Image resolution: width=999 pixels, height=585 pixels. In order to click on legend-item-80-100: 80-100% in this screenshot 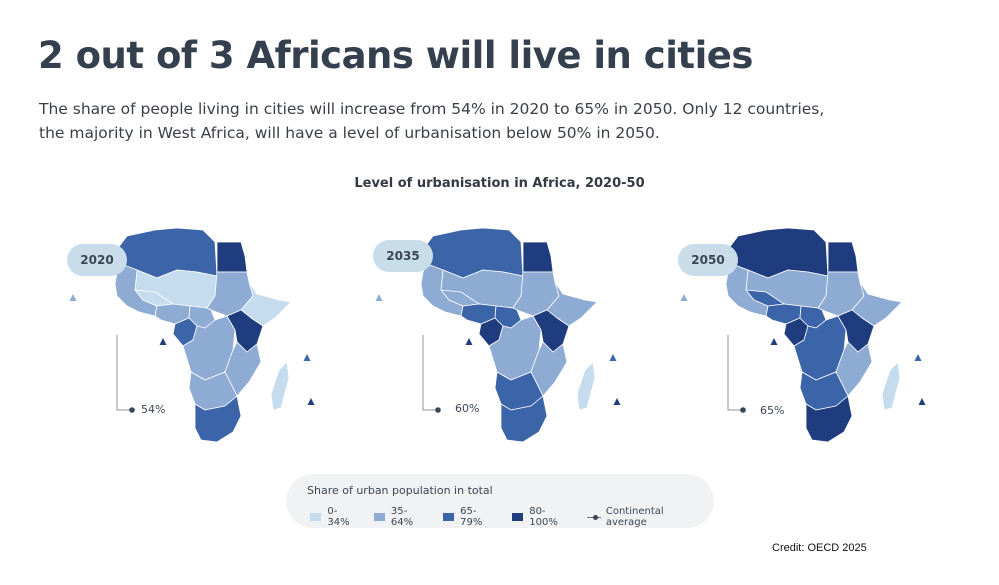, I will do `click(540, 517)`.